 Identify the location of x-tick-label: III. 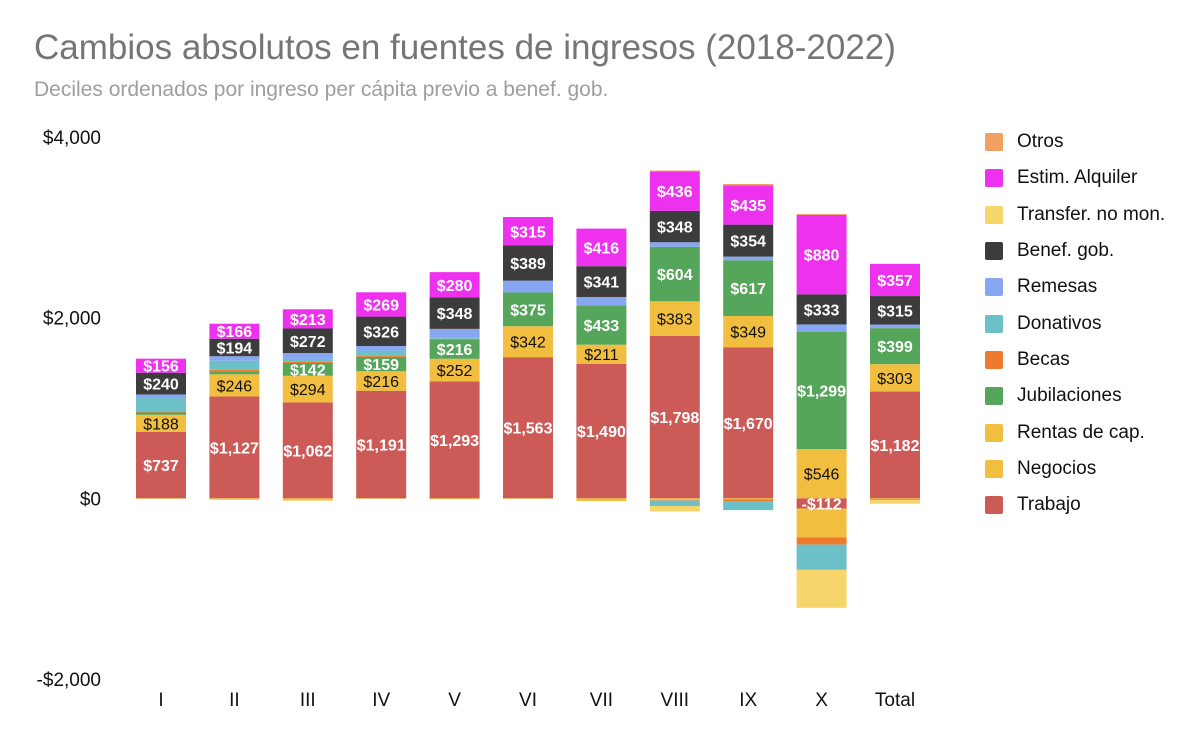
(308, 700).